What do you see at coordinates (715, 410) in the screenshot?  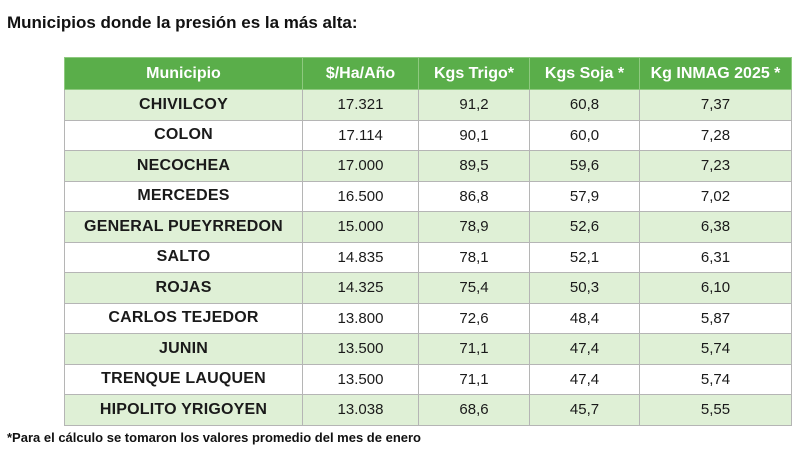 I see `cell-inmag: 5,55` at bounding box center [715, 410].